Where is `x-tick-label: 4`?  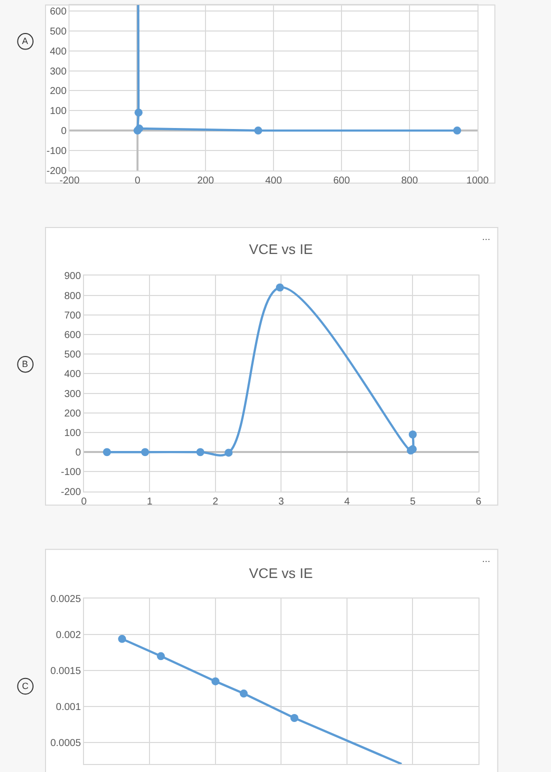 x-tick-label: 4 is located at coordinates (347, 502).